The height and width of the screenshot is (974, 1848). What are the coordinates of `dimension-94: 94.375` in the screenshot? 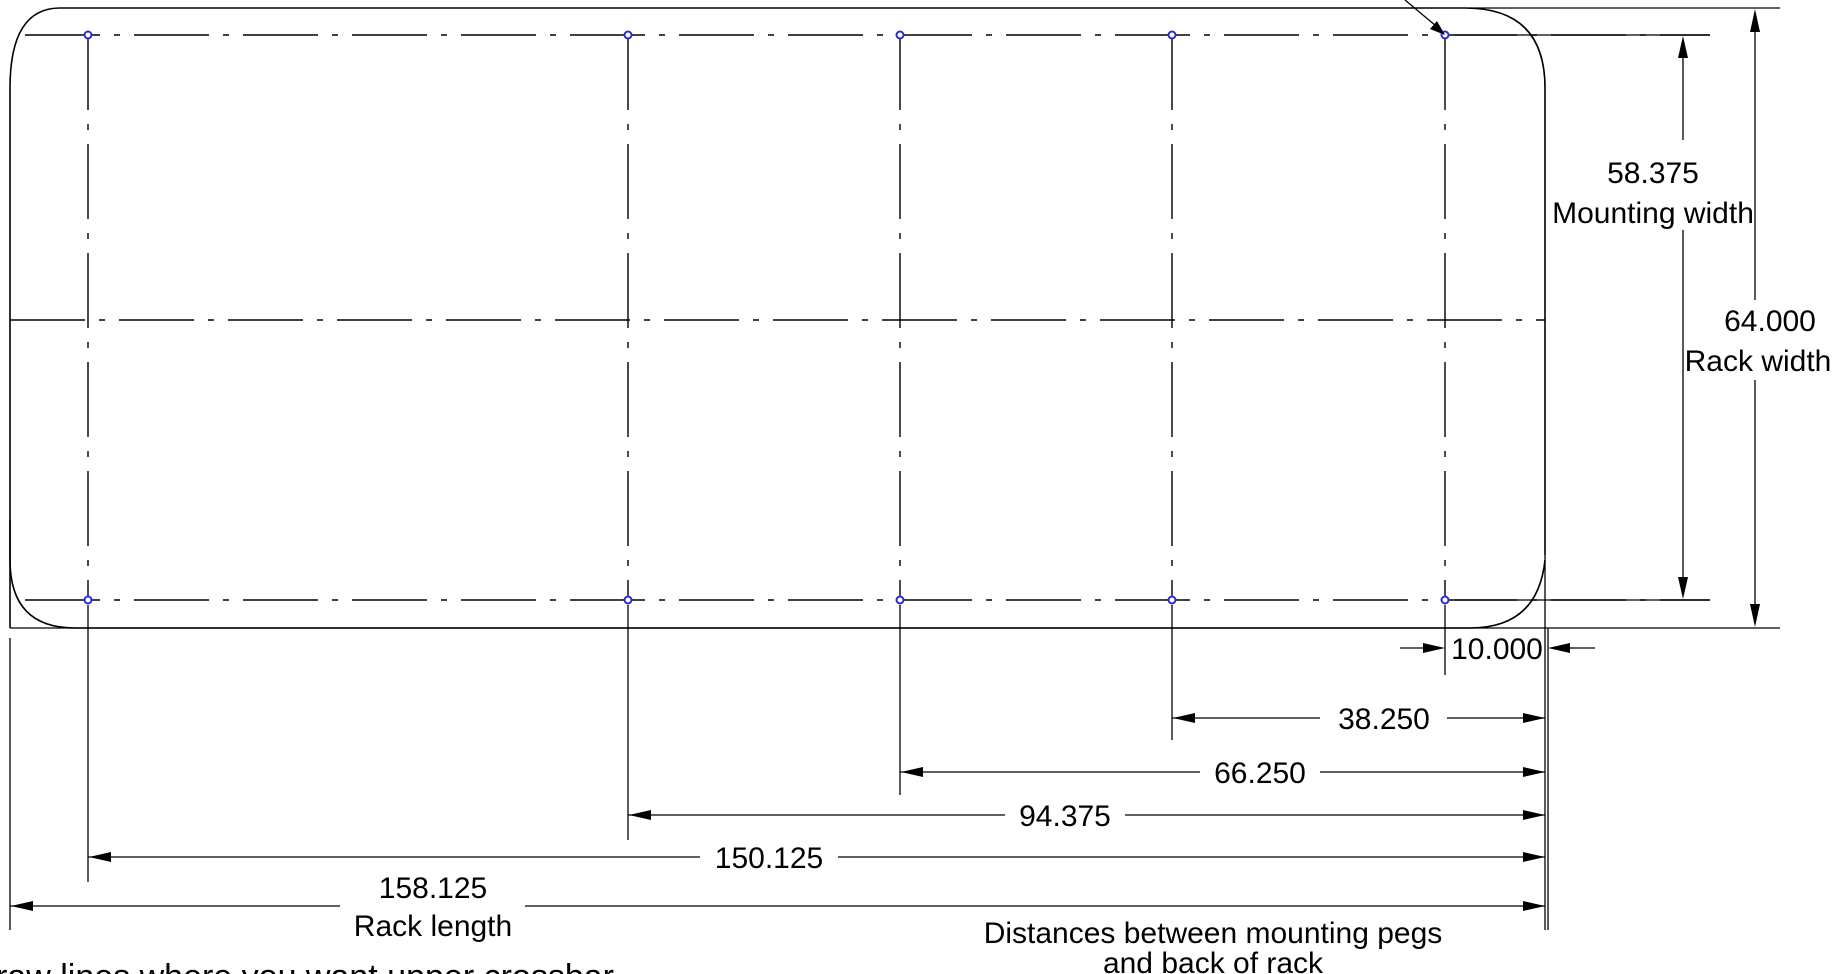 It's located at (1086, 816).